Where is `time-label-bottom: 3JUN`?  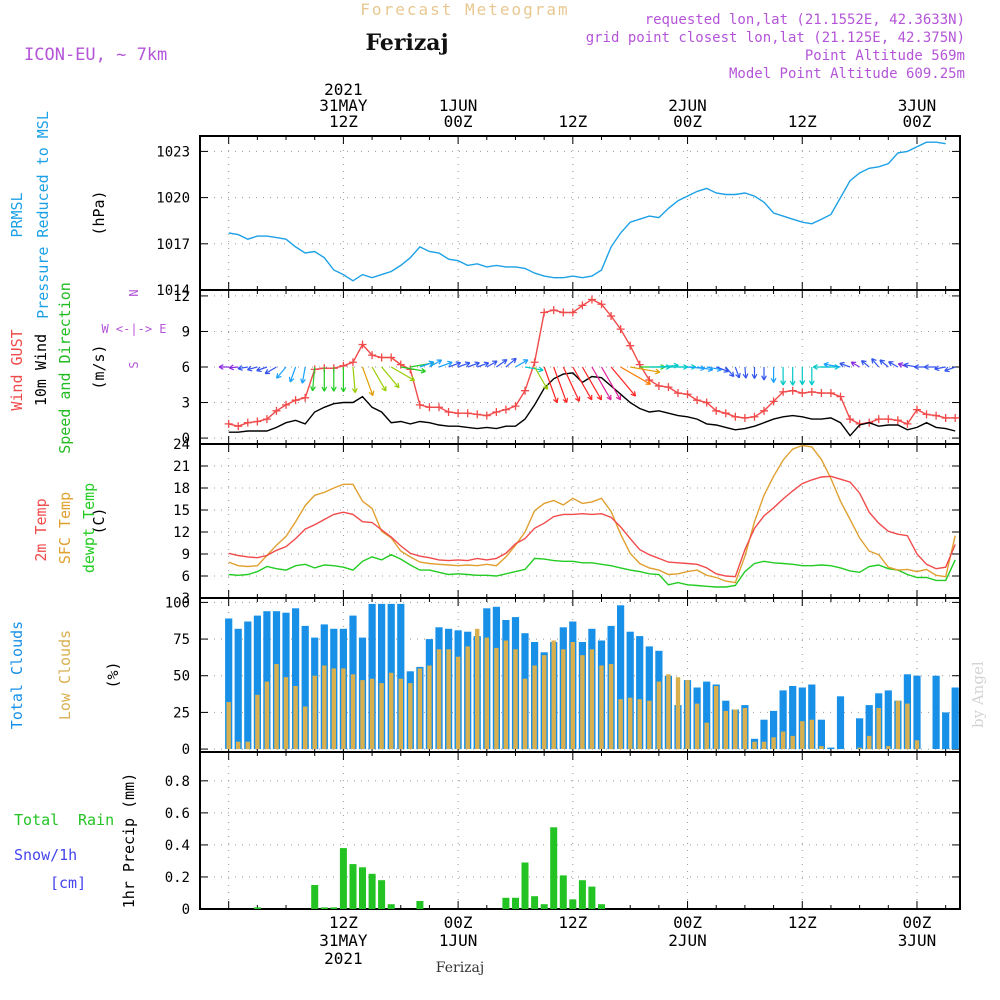
time-label-bottom: 3JUN is located at coordinates (917, 940).